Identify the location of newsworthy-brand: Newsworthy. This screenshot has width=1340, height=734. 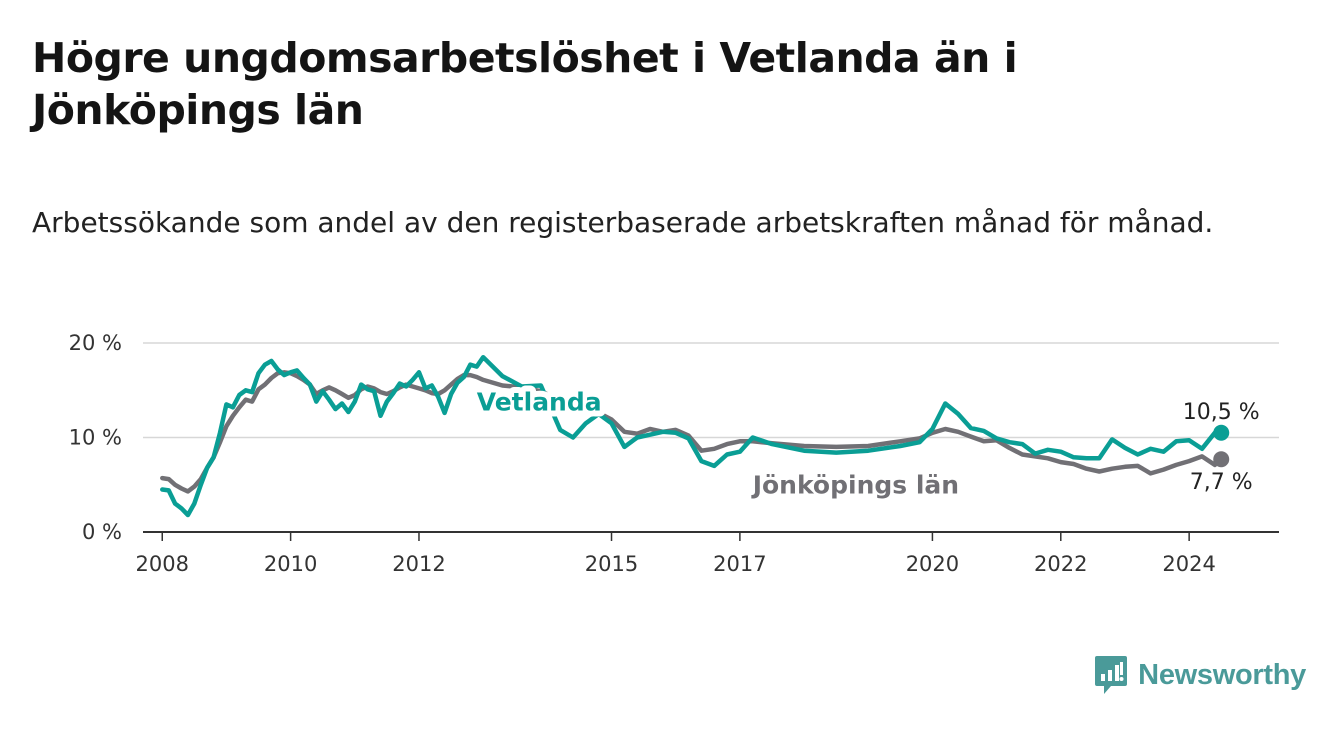
(1200, 675).